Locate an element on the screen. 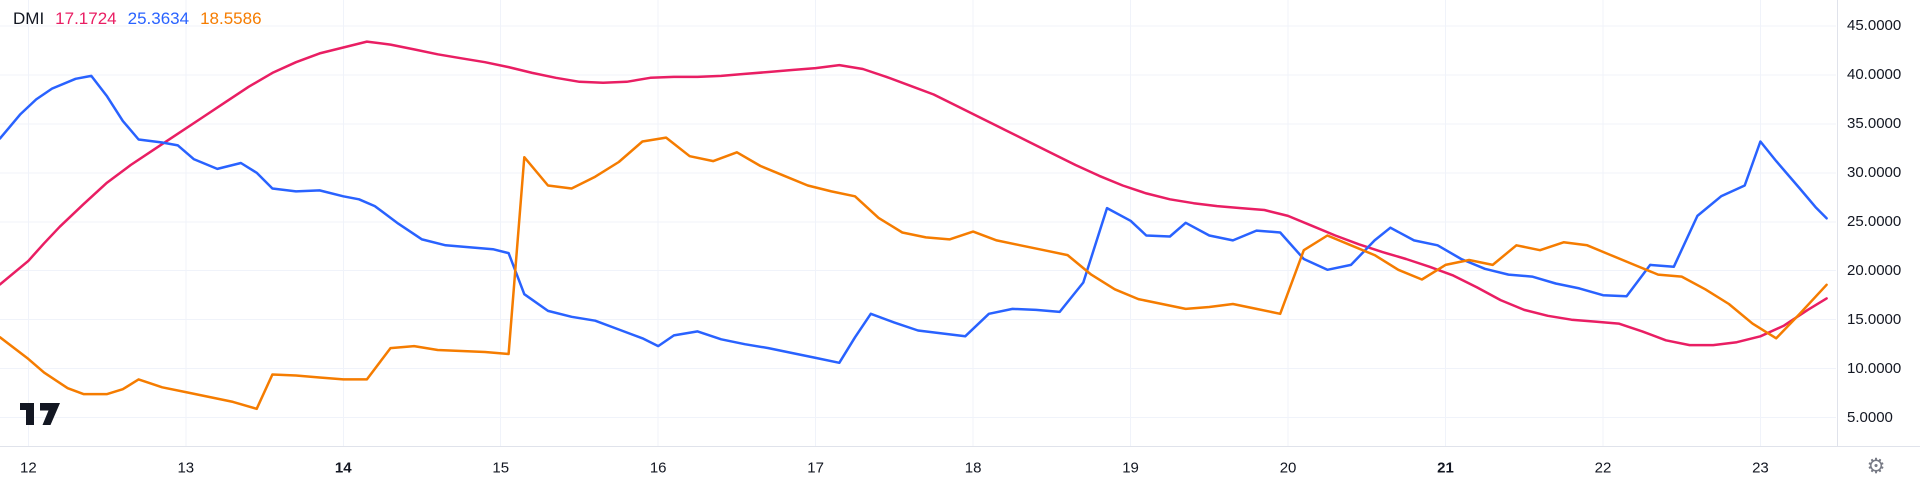 Image resolution: width=1920 pixels, height=488 pixels. time-tick-label: 12 is located at coordinates (28, 467).